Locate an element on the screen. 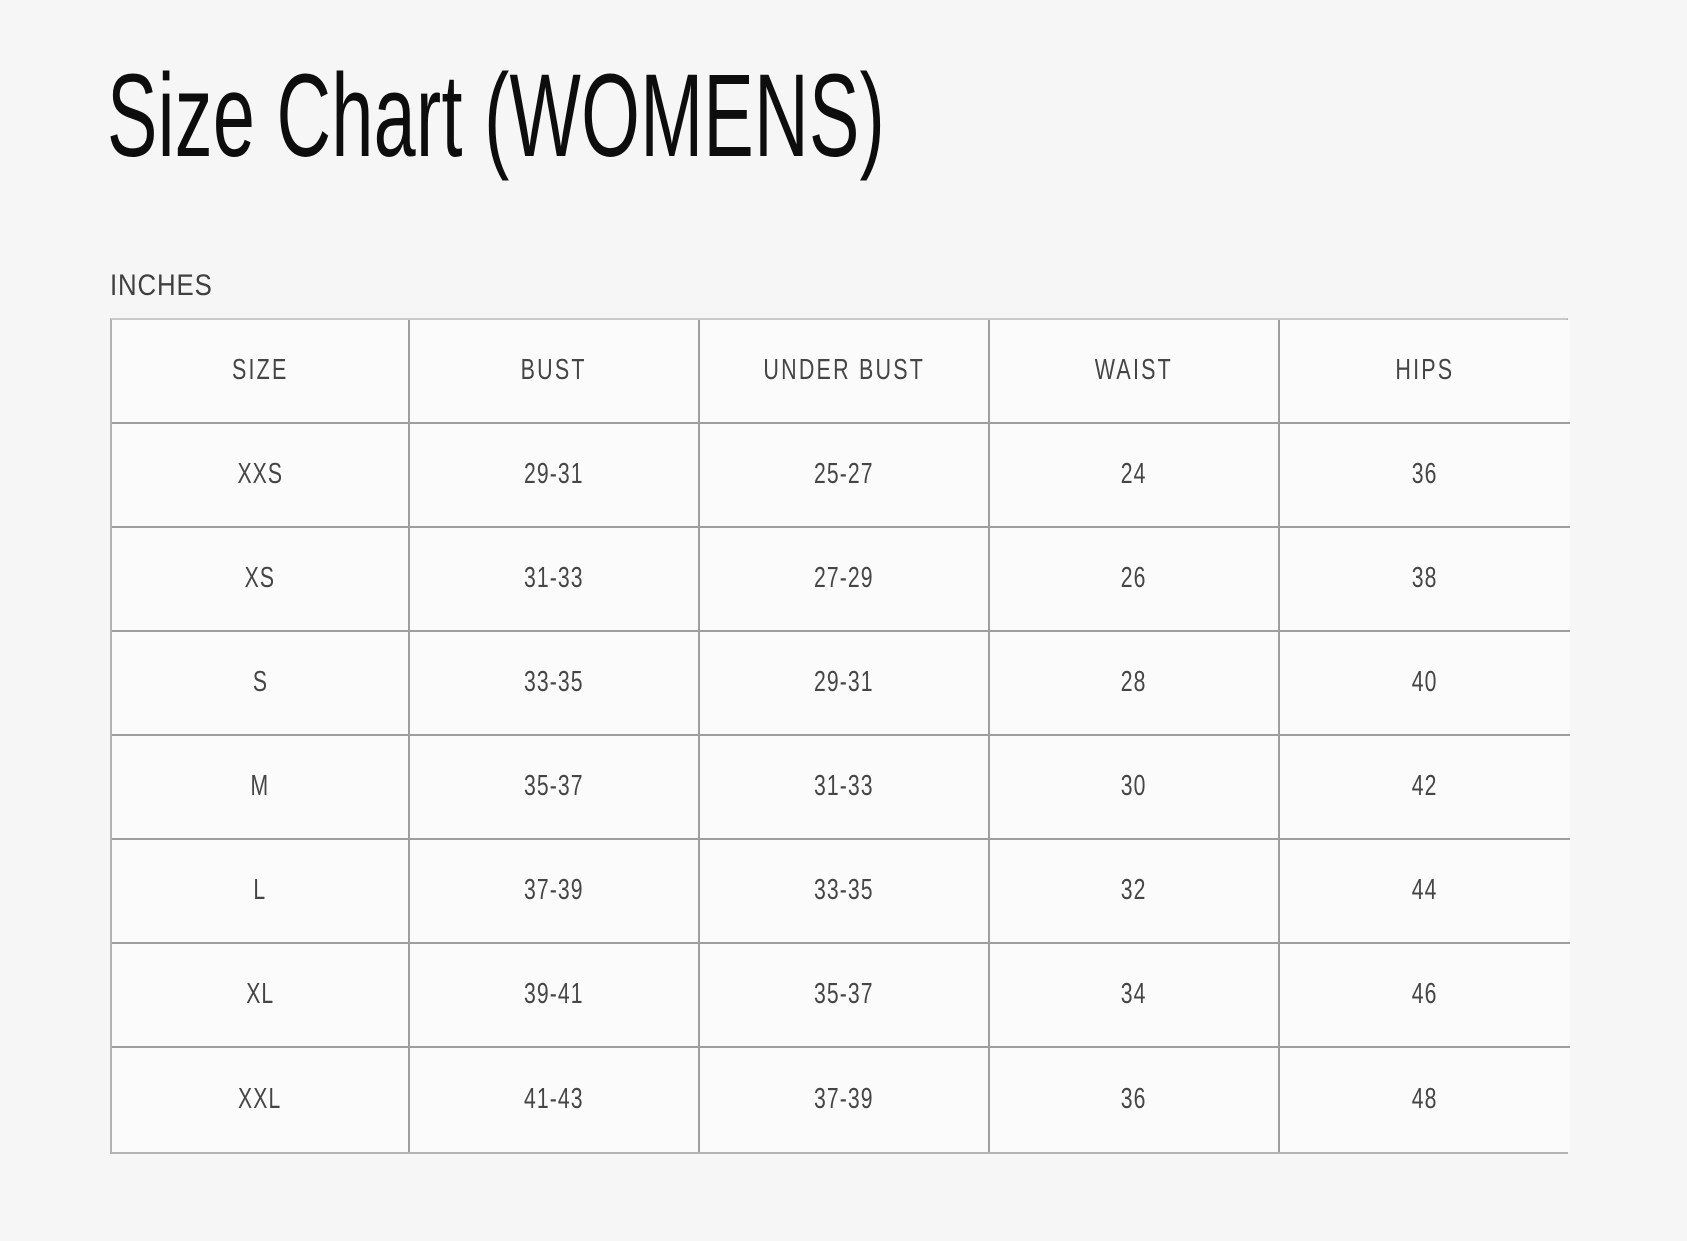  cell-hips: 44 is located at coordinates (1425, 891).